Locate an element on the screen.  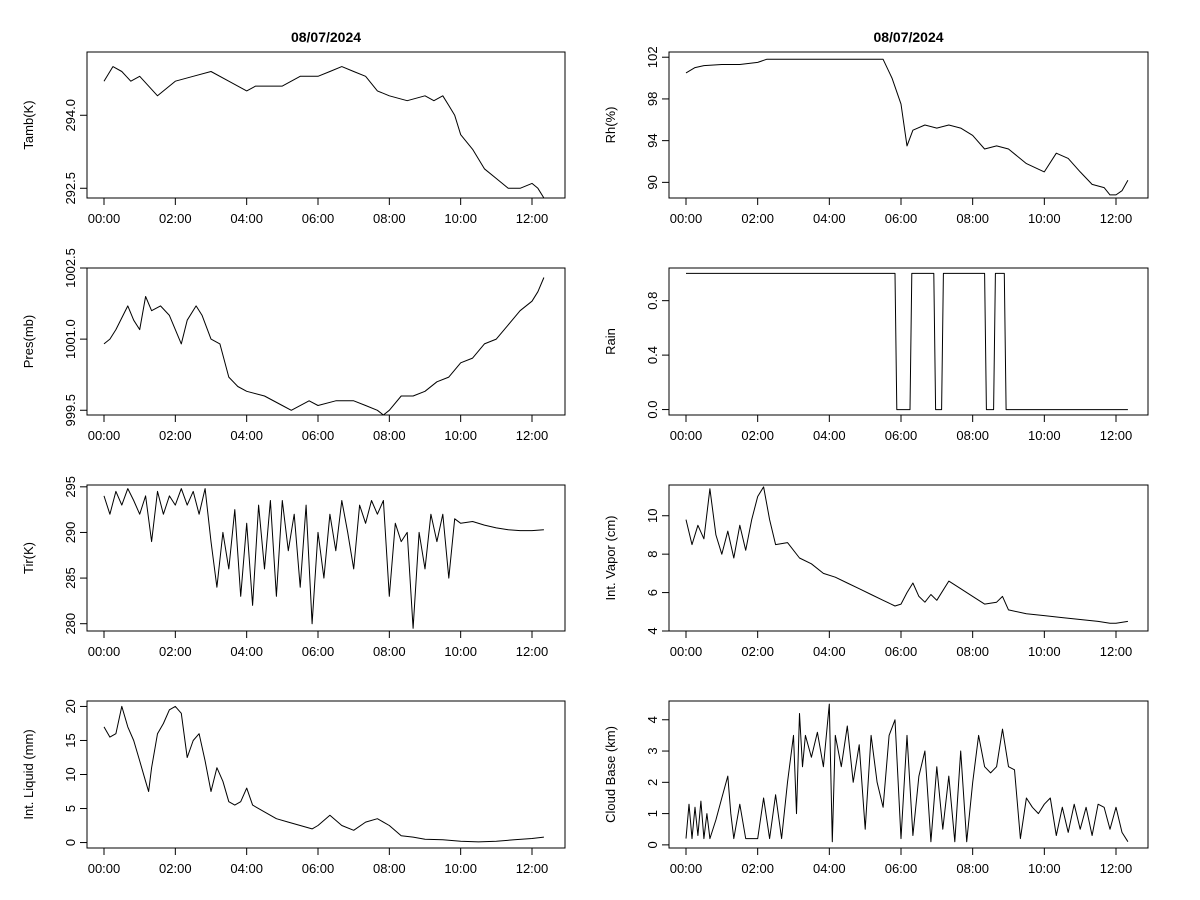
y-tick-label: 1002.5 is located at coordinates (70, 268).